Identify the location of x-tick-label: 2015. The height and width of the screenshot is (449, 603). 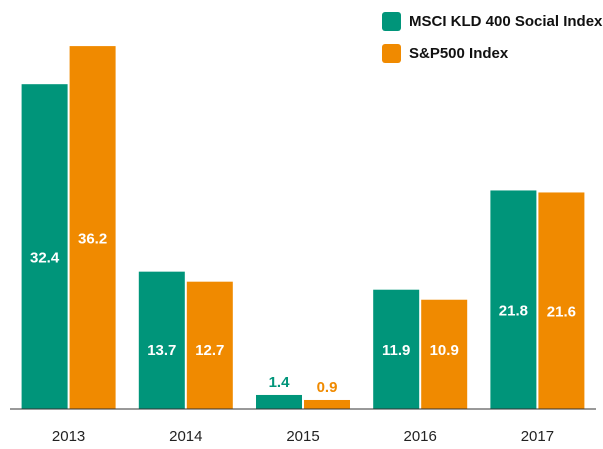
(302, 436).